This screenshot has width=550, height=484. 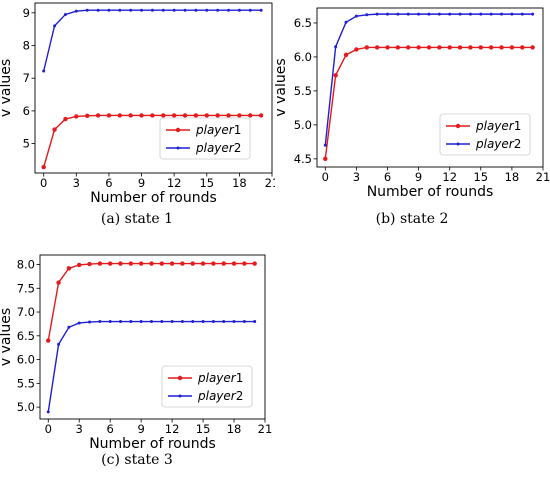 I want to click on y-tick-label: 6.0, so click(x=26, y=360).